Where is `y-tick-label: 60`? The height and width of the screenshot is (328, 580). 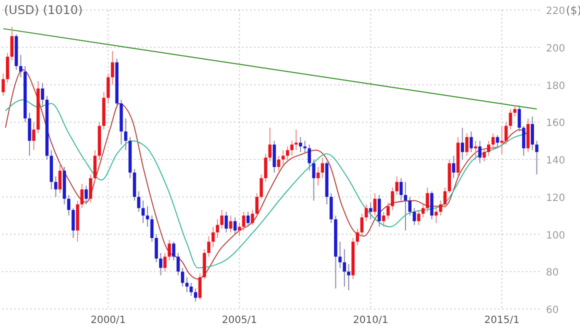
y-tick-label: 60 is located at coordinates (552, 310).